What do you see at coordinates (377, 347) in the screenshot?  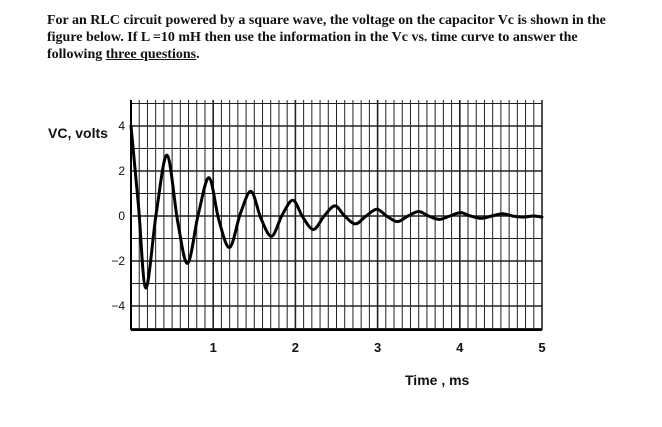 I see `x-tick-label: 3` at bounding box center [377, 347].